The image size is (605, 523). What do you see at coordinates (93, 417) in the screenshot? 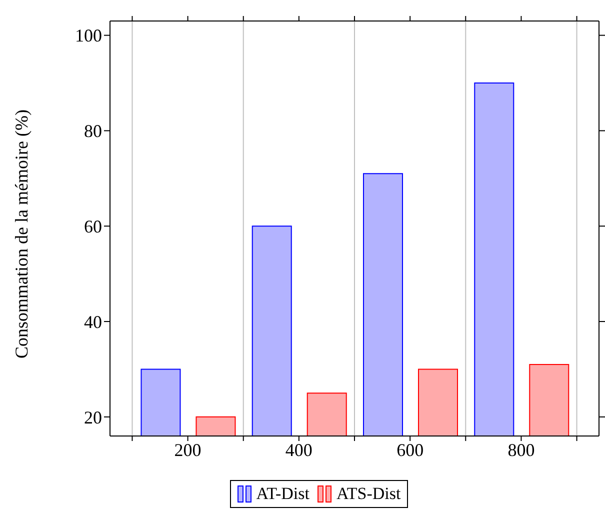
I see `y-tick-label: 20` at bounding box center [93, 417].